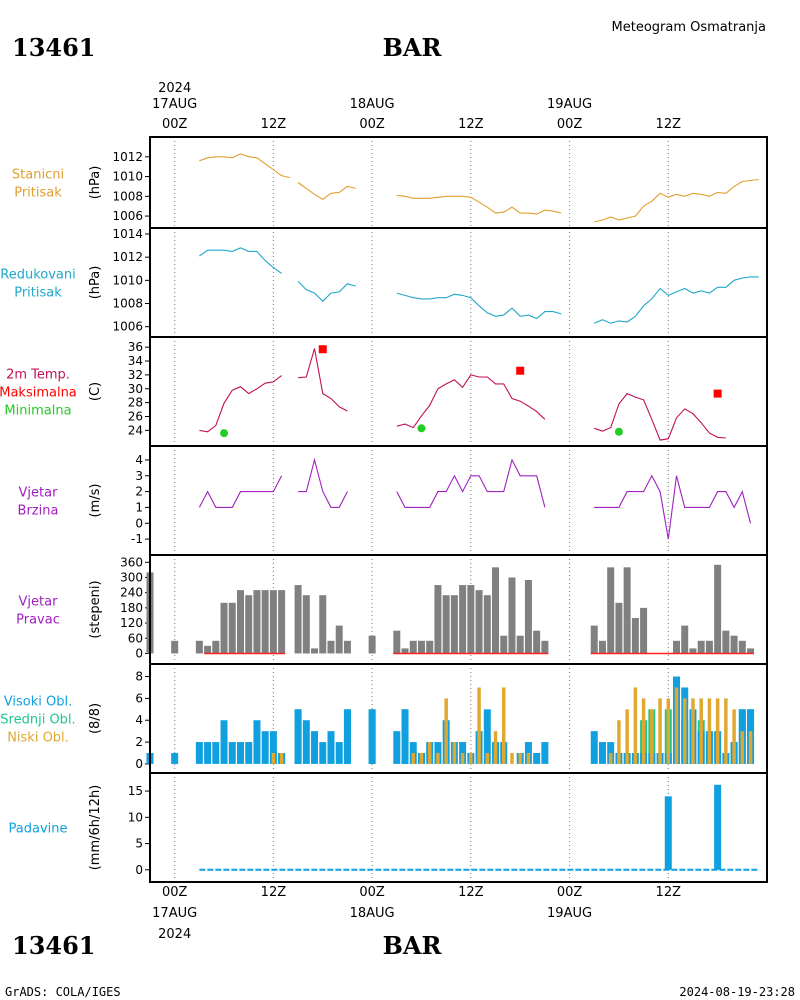  What do you see at coordinates (139, 653) in the screenshot?
I see `y-tick-label: 0` at bounding box center [139, 653].